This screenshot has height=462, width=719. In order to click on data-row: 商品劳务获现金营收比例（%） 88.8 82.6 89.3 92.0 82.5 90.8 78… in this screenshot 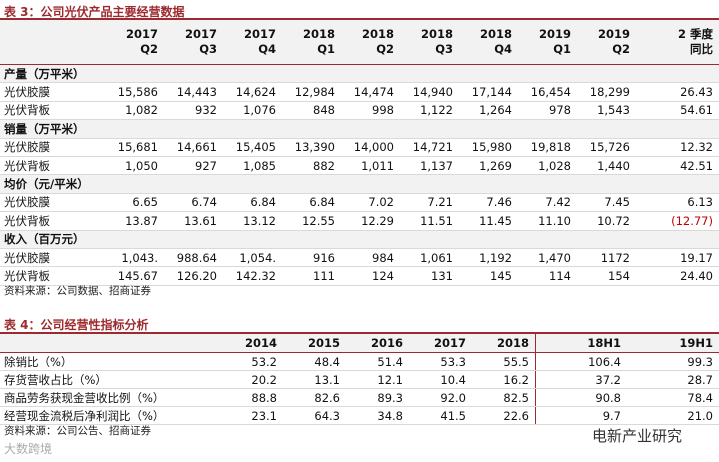, I will do `click(359, 398)`.